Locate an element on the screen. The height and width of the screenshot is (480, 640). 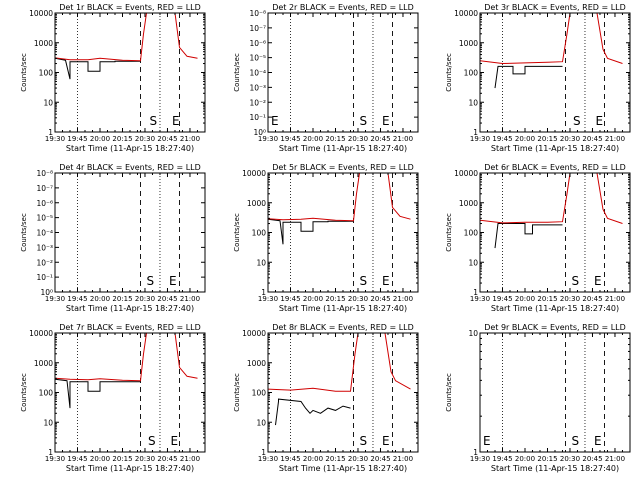
y-tick-label: 10⁰ is located at coordinates (46, 292).